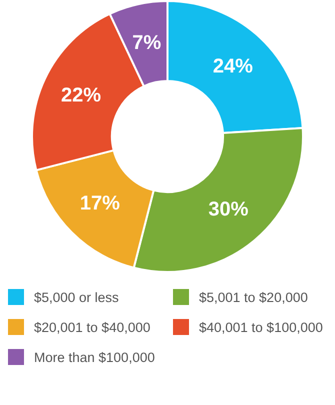 Image resolution: width=335 pixels, height=405 pixels. I want to click on data-label: 24%, so click(233, 66).